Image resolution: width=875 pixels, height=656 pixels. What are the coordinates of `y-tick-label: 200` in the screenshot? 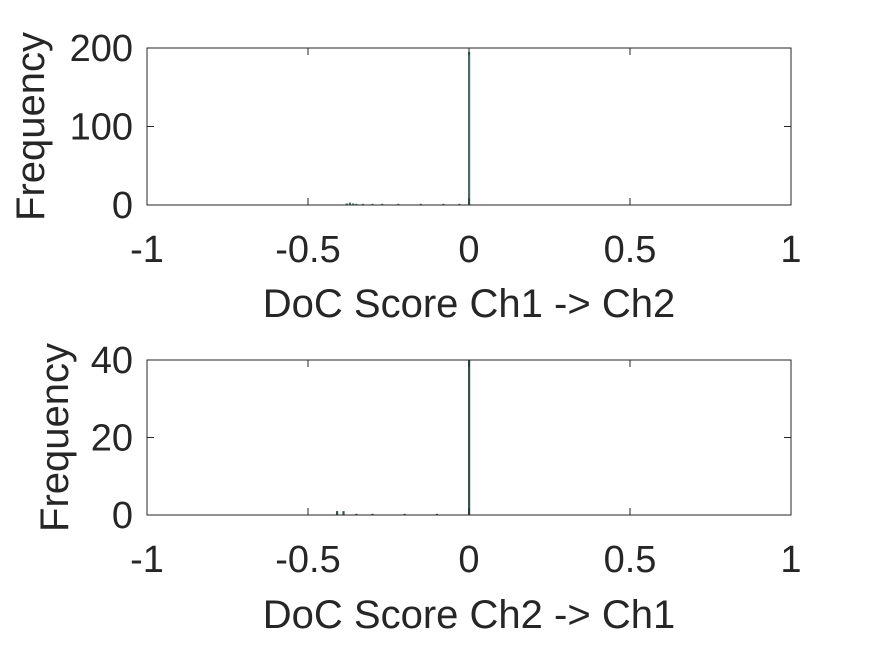 It's located at (101, 49).